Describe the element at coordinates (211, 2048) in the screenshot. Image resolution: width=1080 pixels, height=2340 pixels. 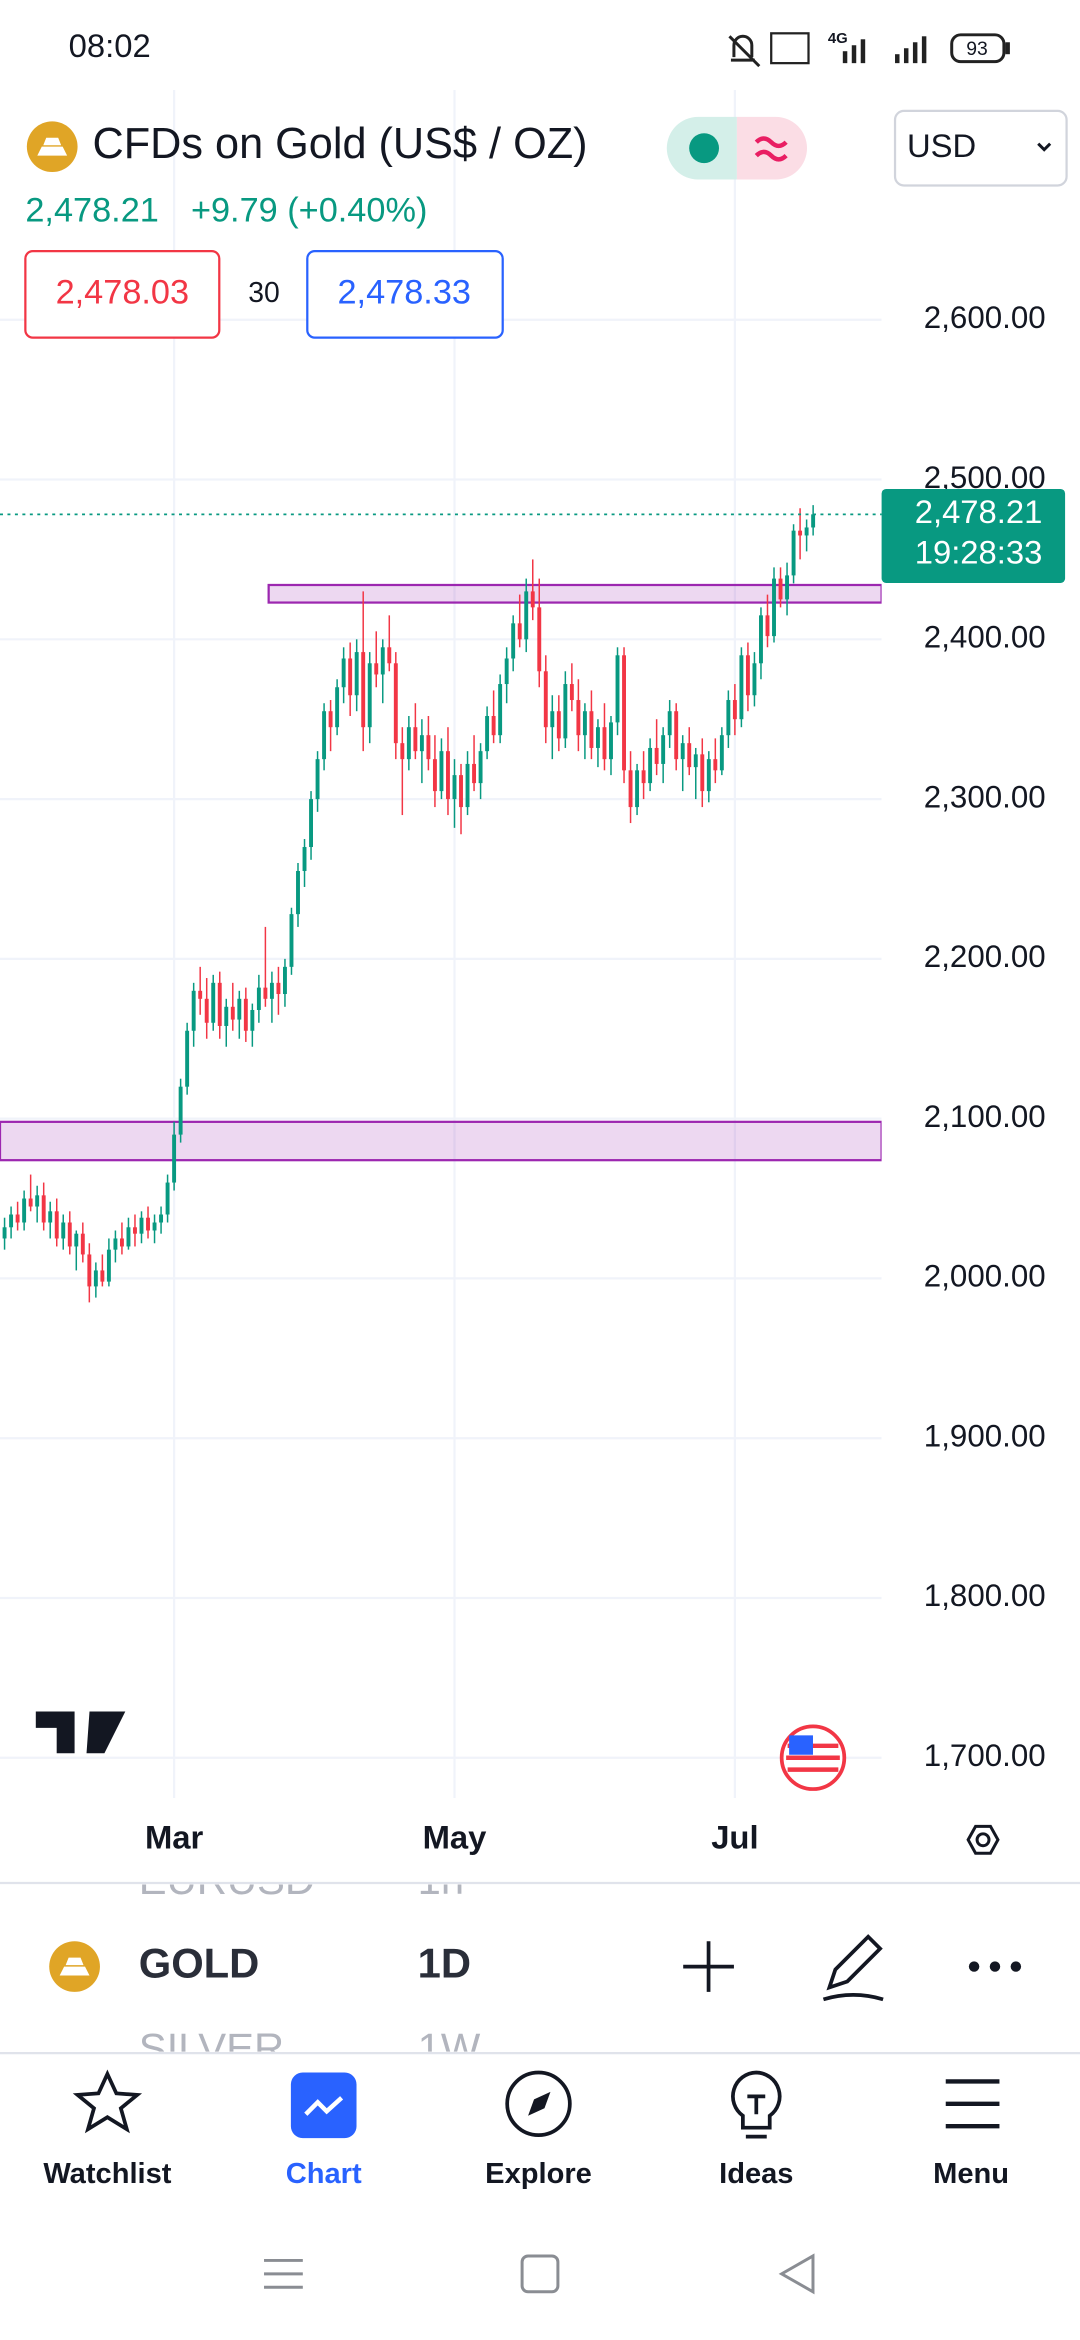
I see `symbol-option: SILVER` at that location.